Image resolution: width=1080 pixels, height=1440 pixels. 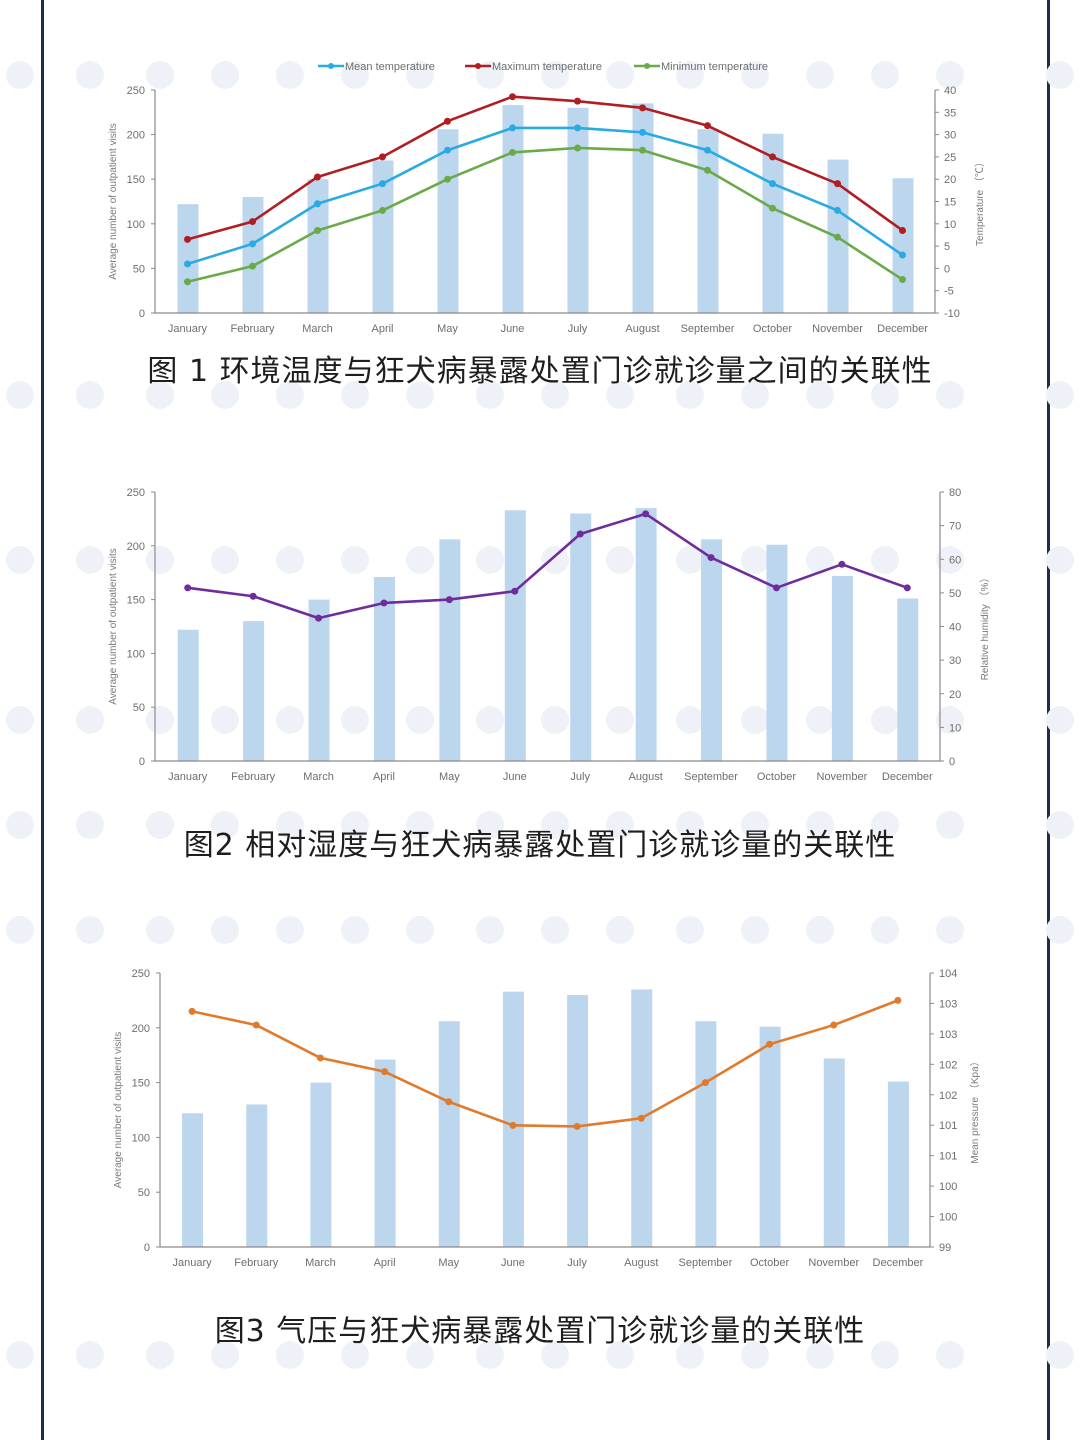 What do you see at coordinates (908, 679) in the screenshot?
I see `bar-december` at bounding box center [908, 679].